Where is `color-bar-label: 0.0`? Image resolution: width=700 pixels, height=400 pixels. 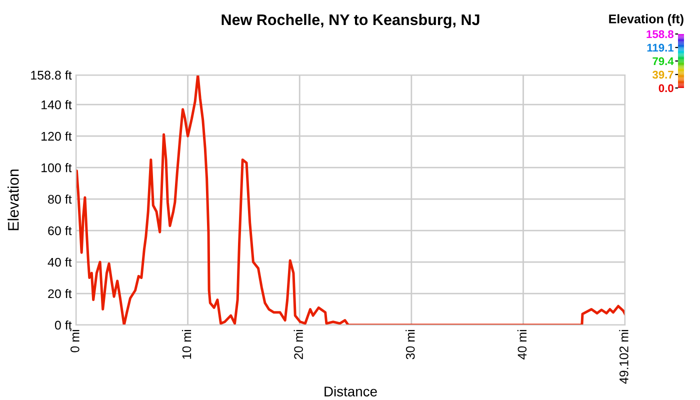
color-bar-label: 0.0 is located at coordinates (666, 88).